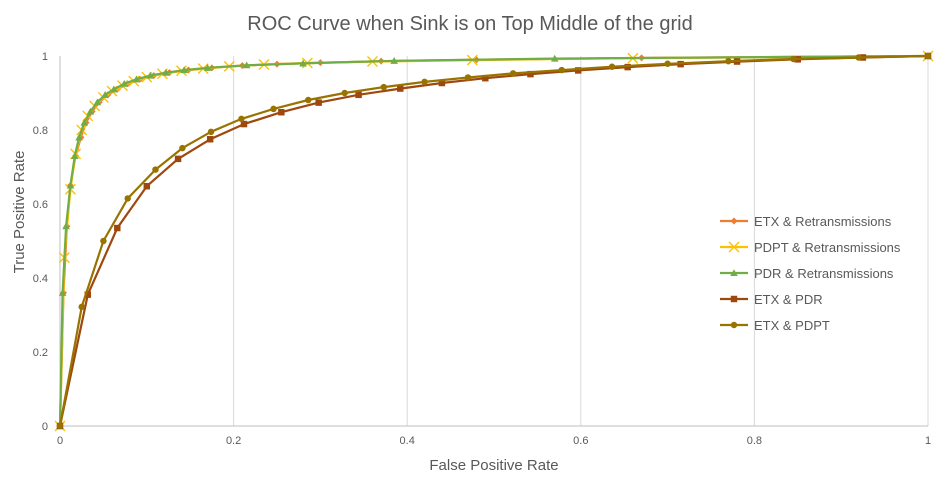 This screenshot has height=485, width=951. Describe the element at coordinates (788, 299) in the screenshot. I see `legend-label: ETX & PDR` at that location.